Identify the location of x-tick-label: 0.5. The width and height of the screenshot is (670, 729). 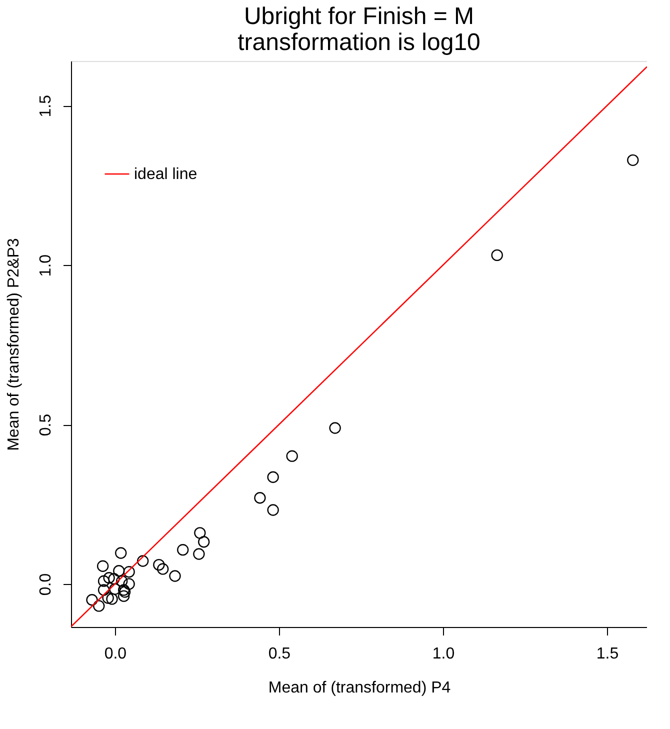
(279, 654).